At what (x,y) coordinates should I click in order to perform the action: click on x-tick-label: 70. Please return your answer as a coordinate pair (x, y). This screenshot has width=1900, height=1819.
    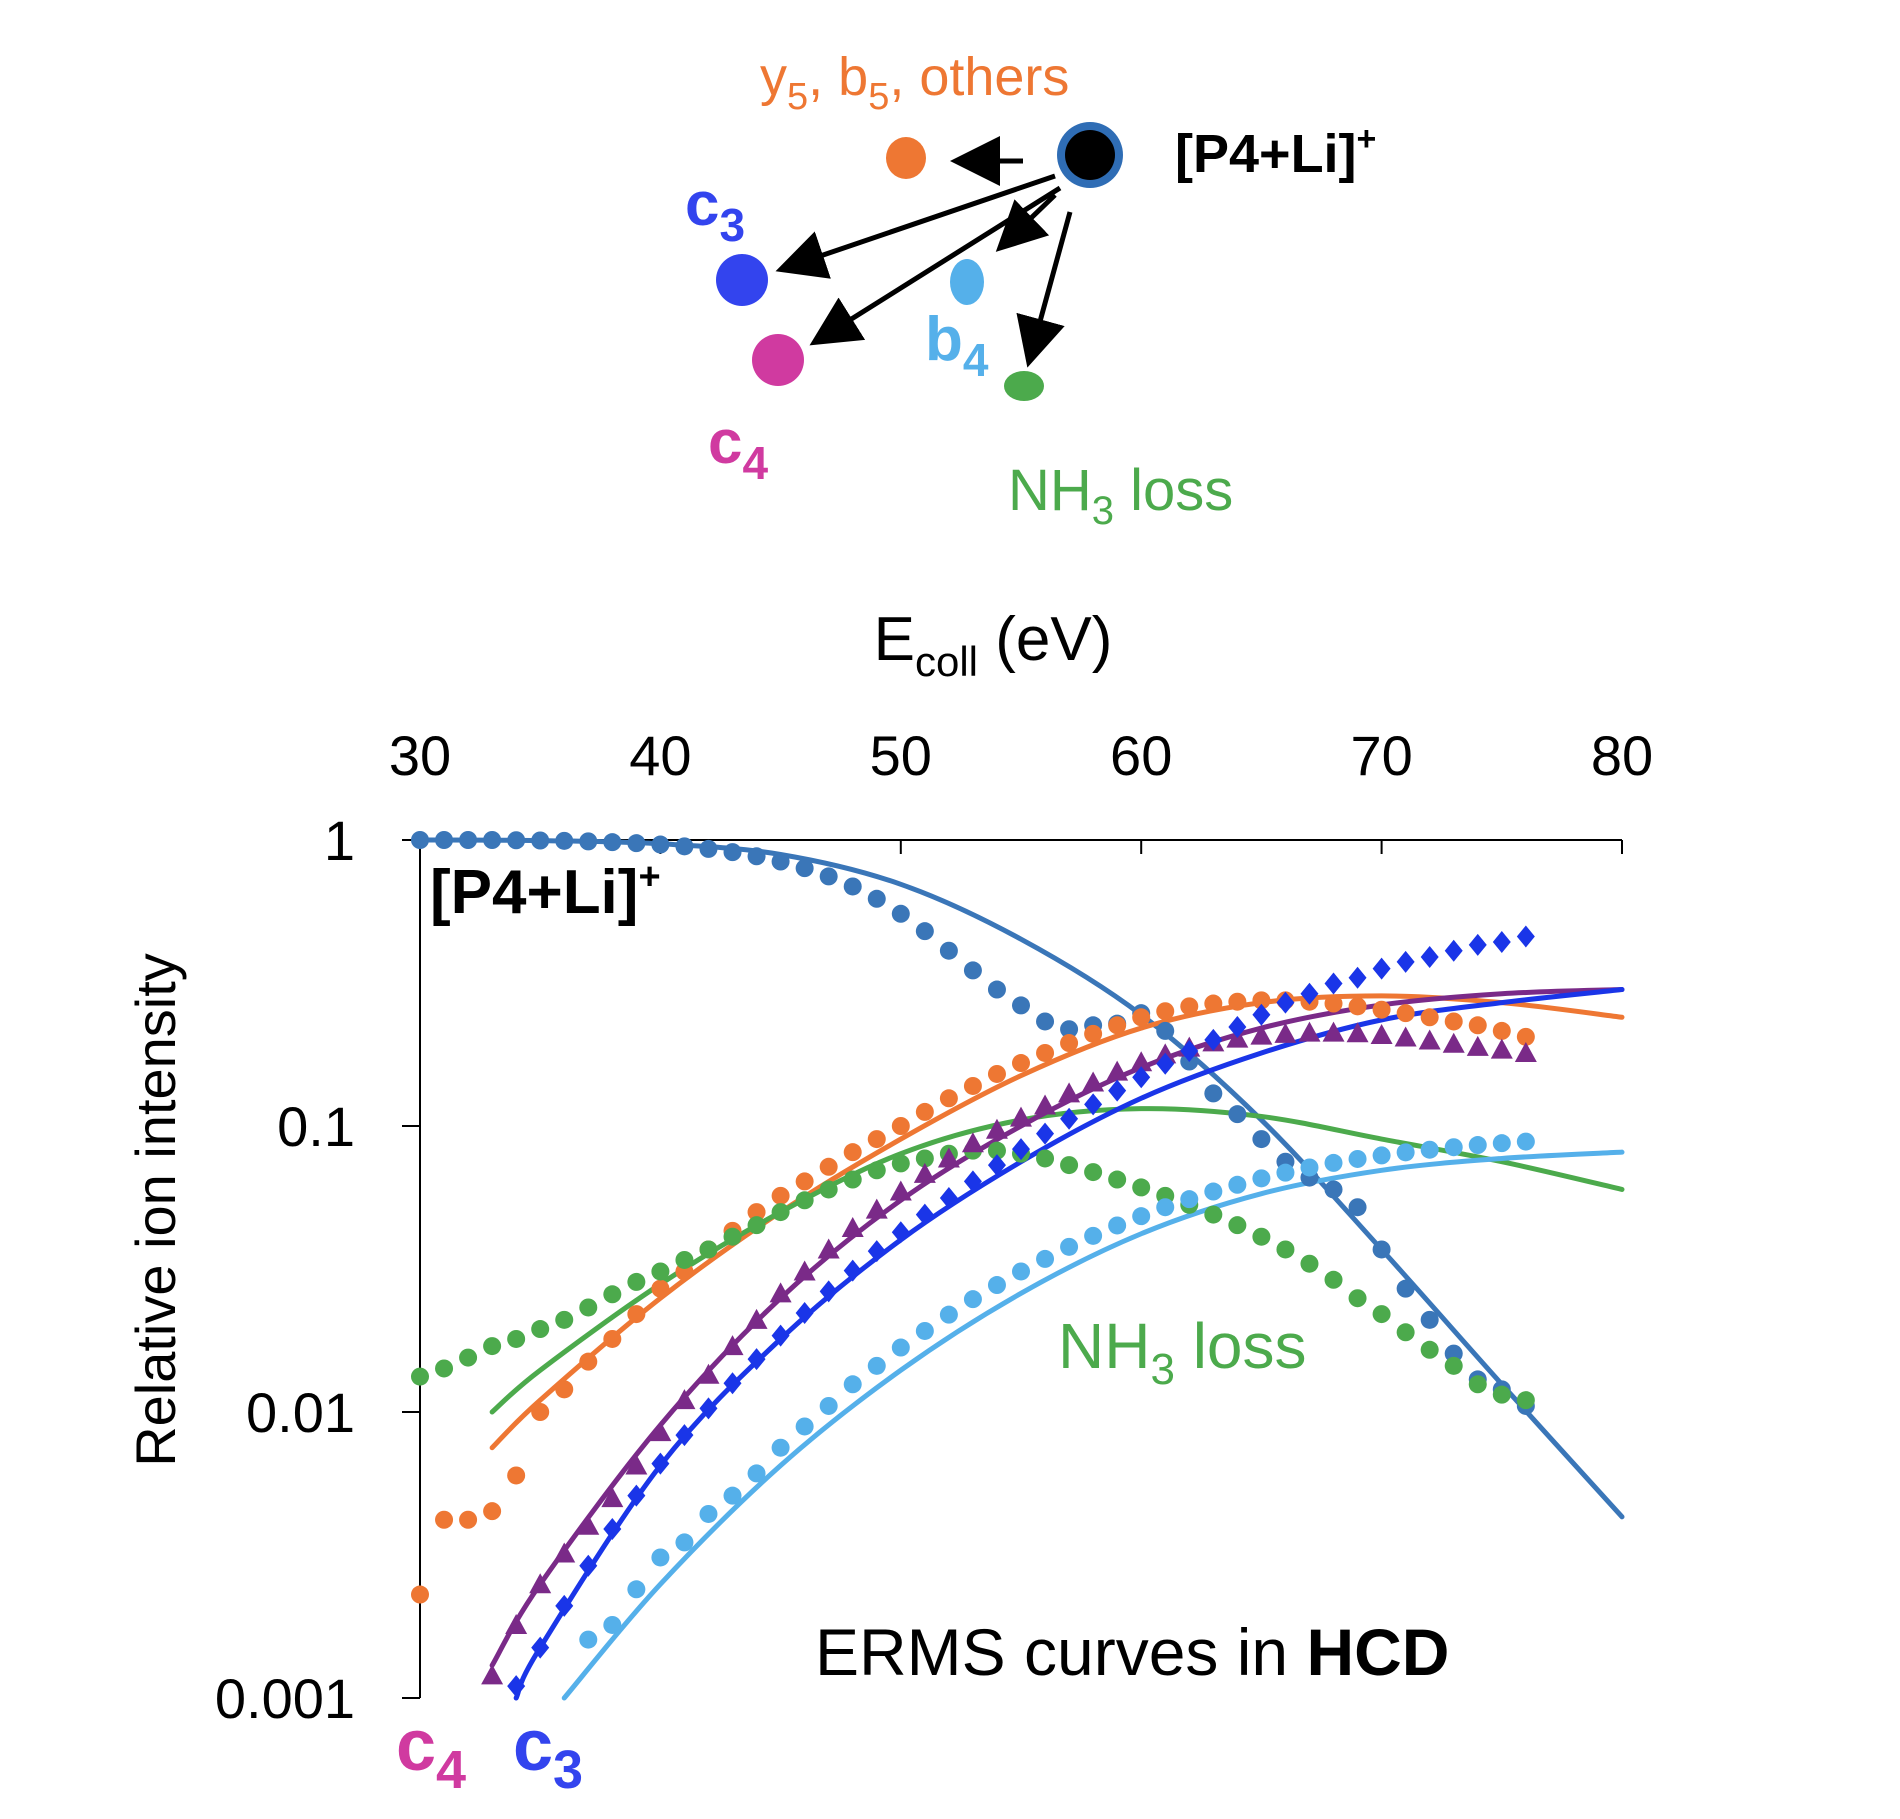
    Looking at the image, I should click on (1381, 755).